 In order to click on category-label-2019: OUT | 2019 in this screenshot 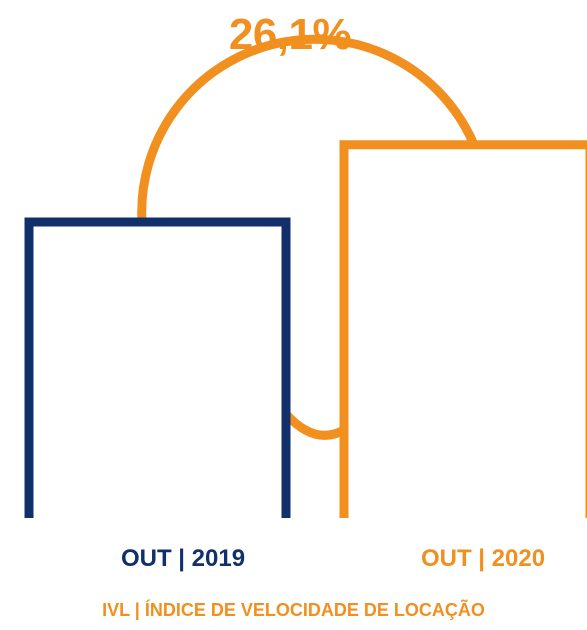, I will do `click(183, 558)`.